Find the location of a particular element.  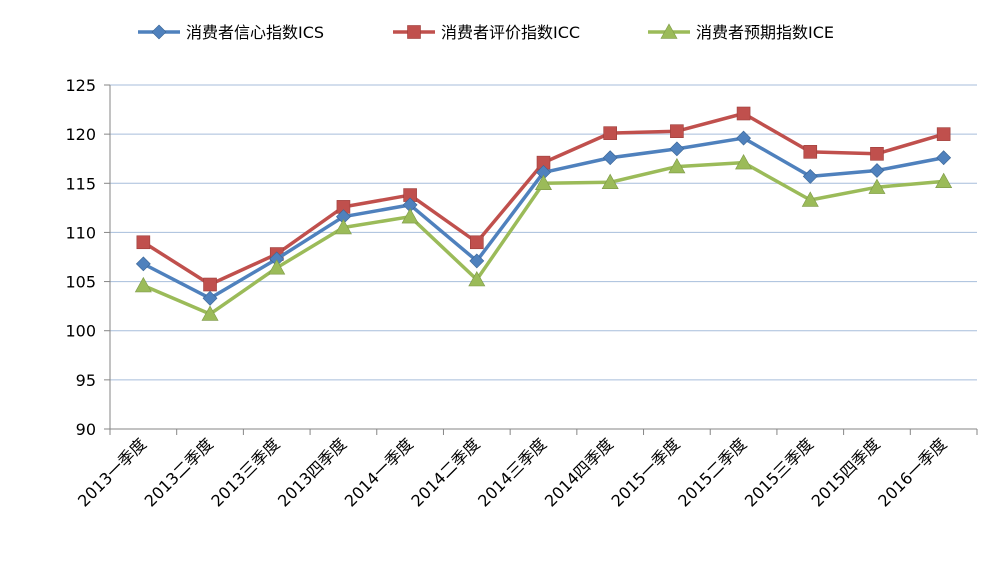

x-tick-label: 2013一季度 is located at coordinates (112, 472).